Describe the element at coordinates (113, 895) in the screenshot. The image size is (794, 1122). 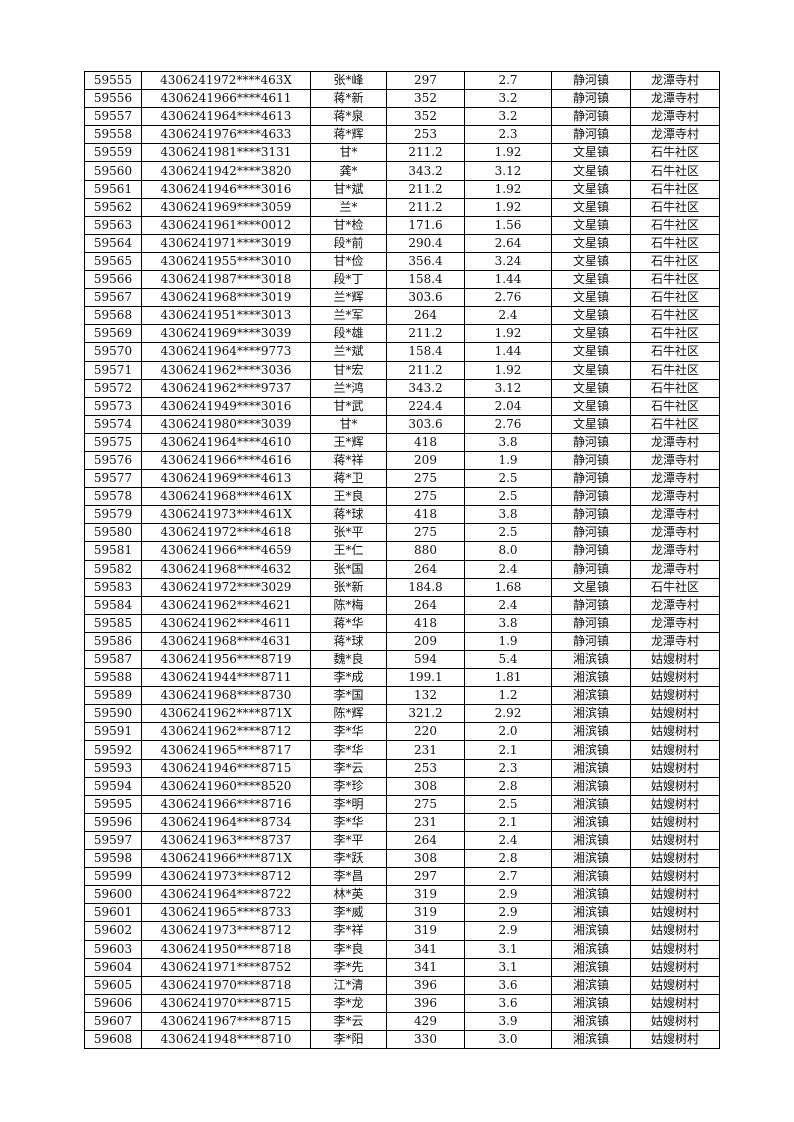
I see `serial-number-cell: 59600` at that location.